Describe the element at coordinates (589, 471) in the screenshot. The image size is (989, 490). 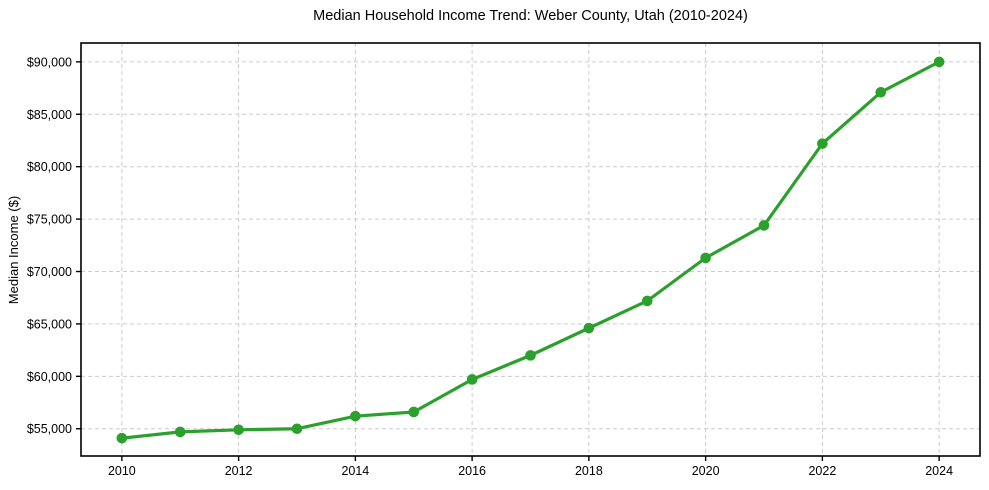
I see `x-tick-label: 2018` at that location.